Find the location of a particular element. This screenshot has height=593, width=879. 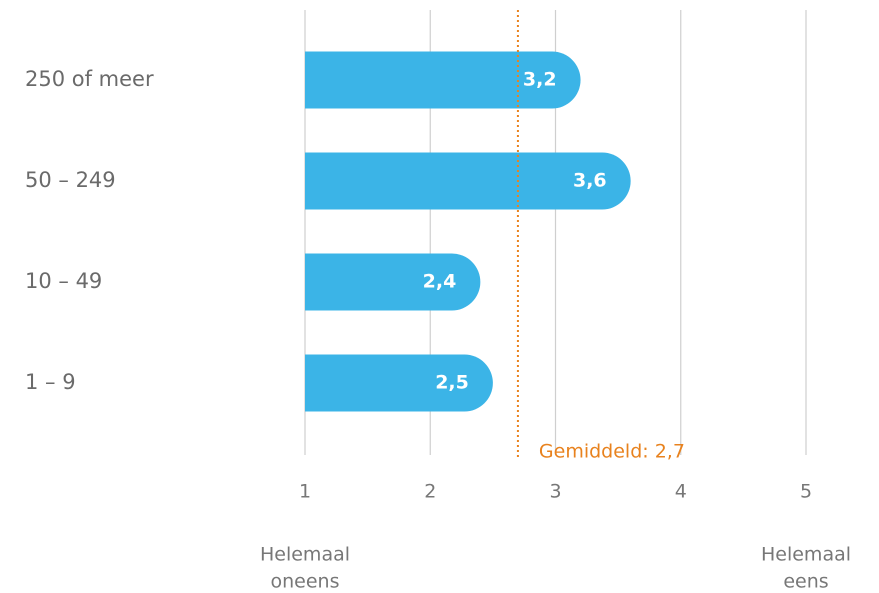

value-label: 3,6 is located at coordinates (590, 181).